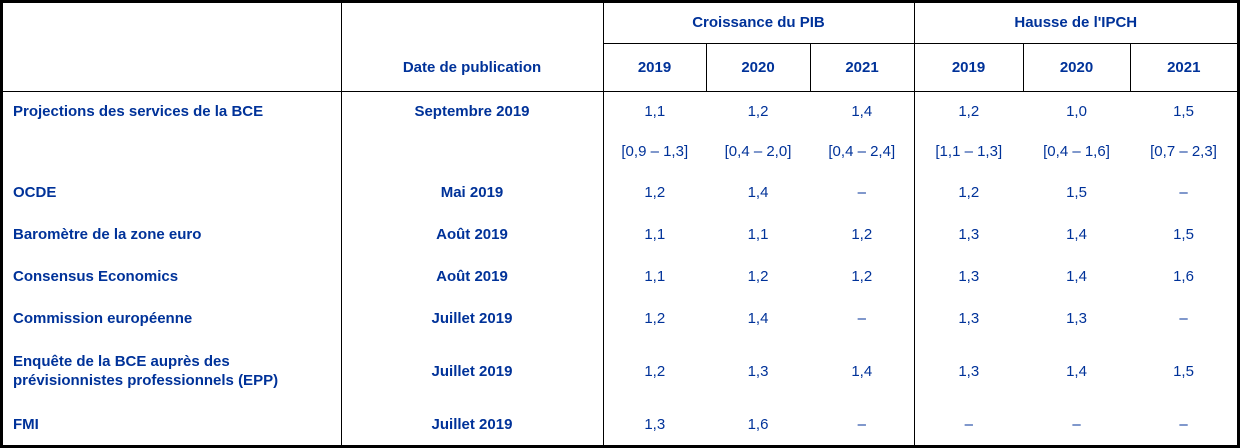  What do you see at coordinates (758, 371) in the screenshot?
I see `cell-gdp-2020: 1,3` at bounding box center [758, 371].